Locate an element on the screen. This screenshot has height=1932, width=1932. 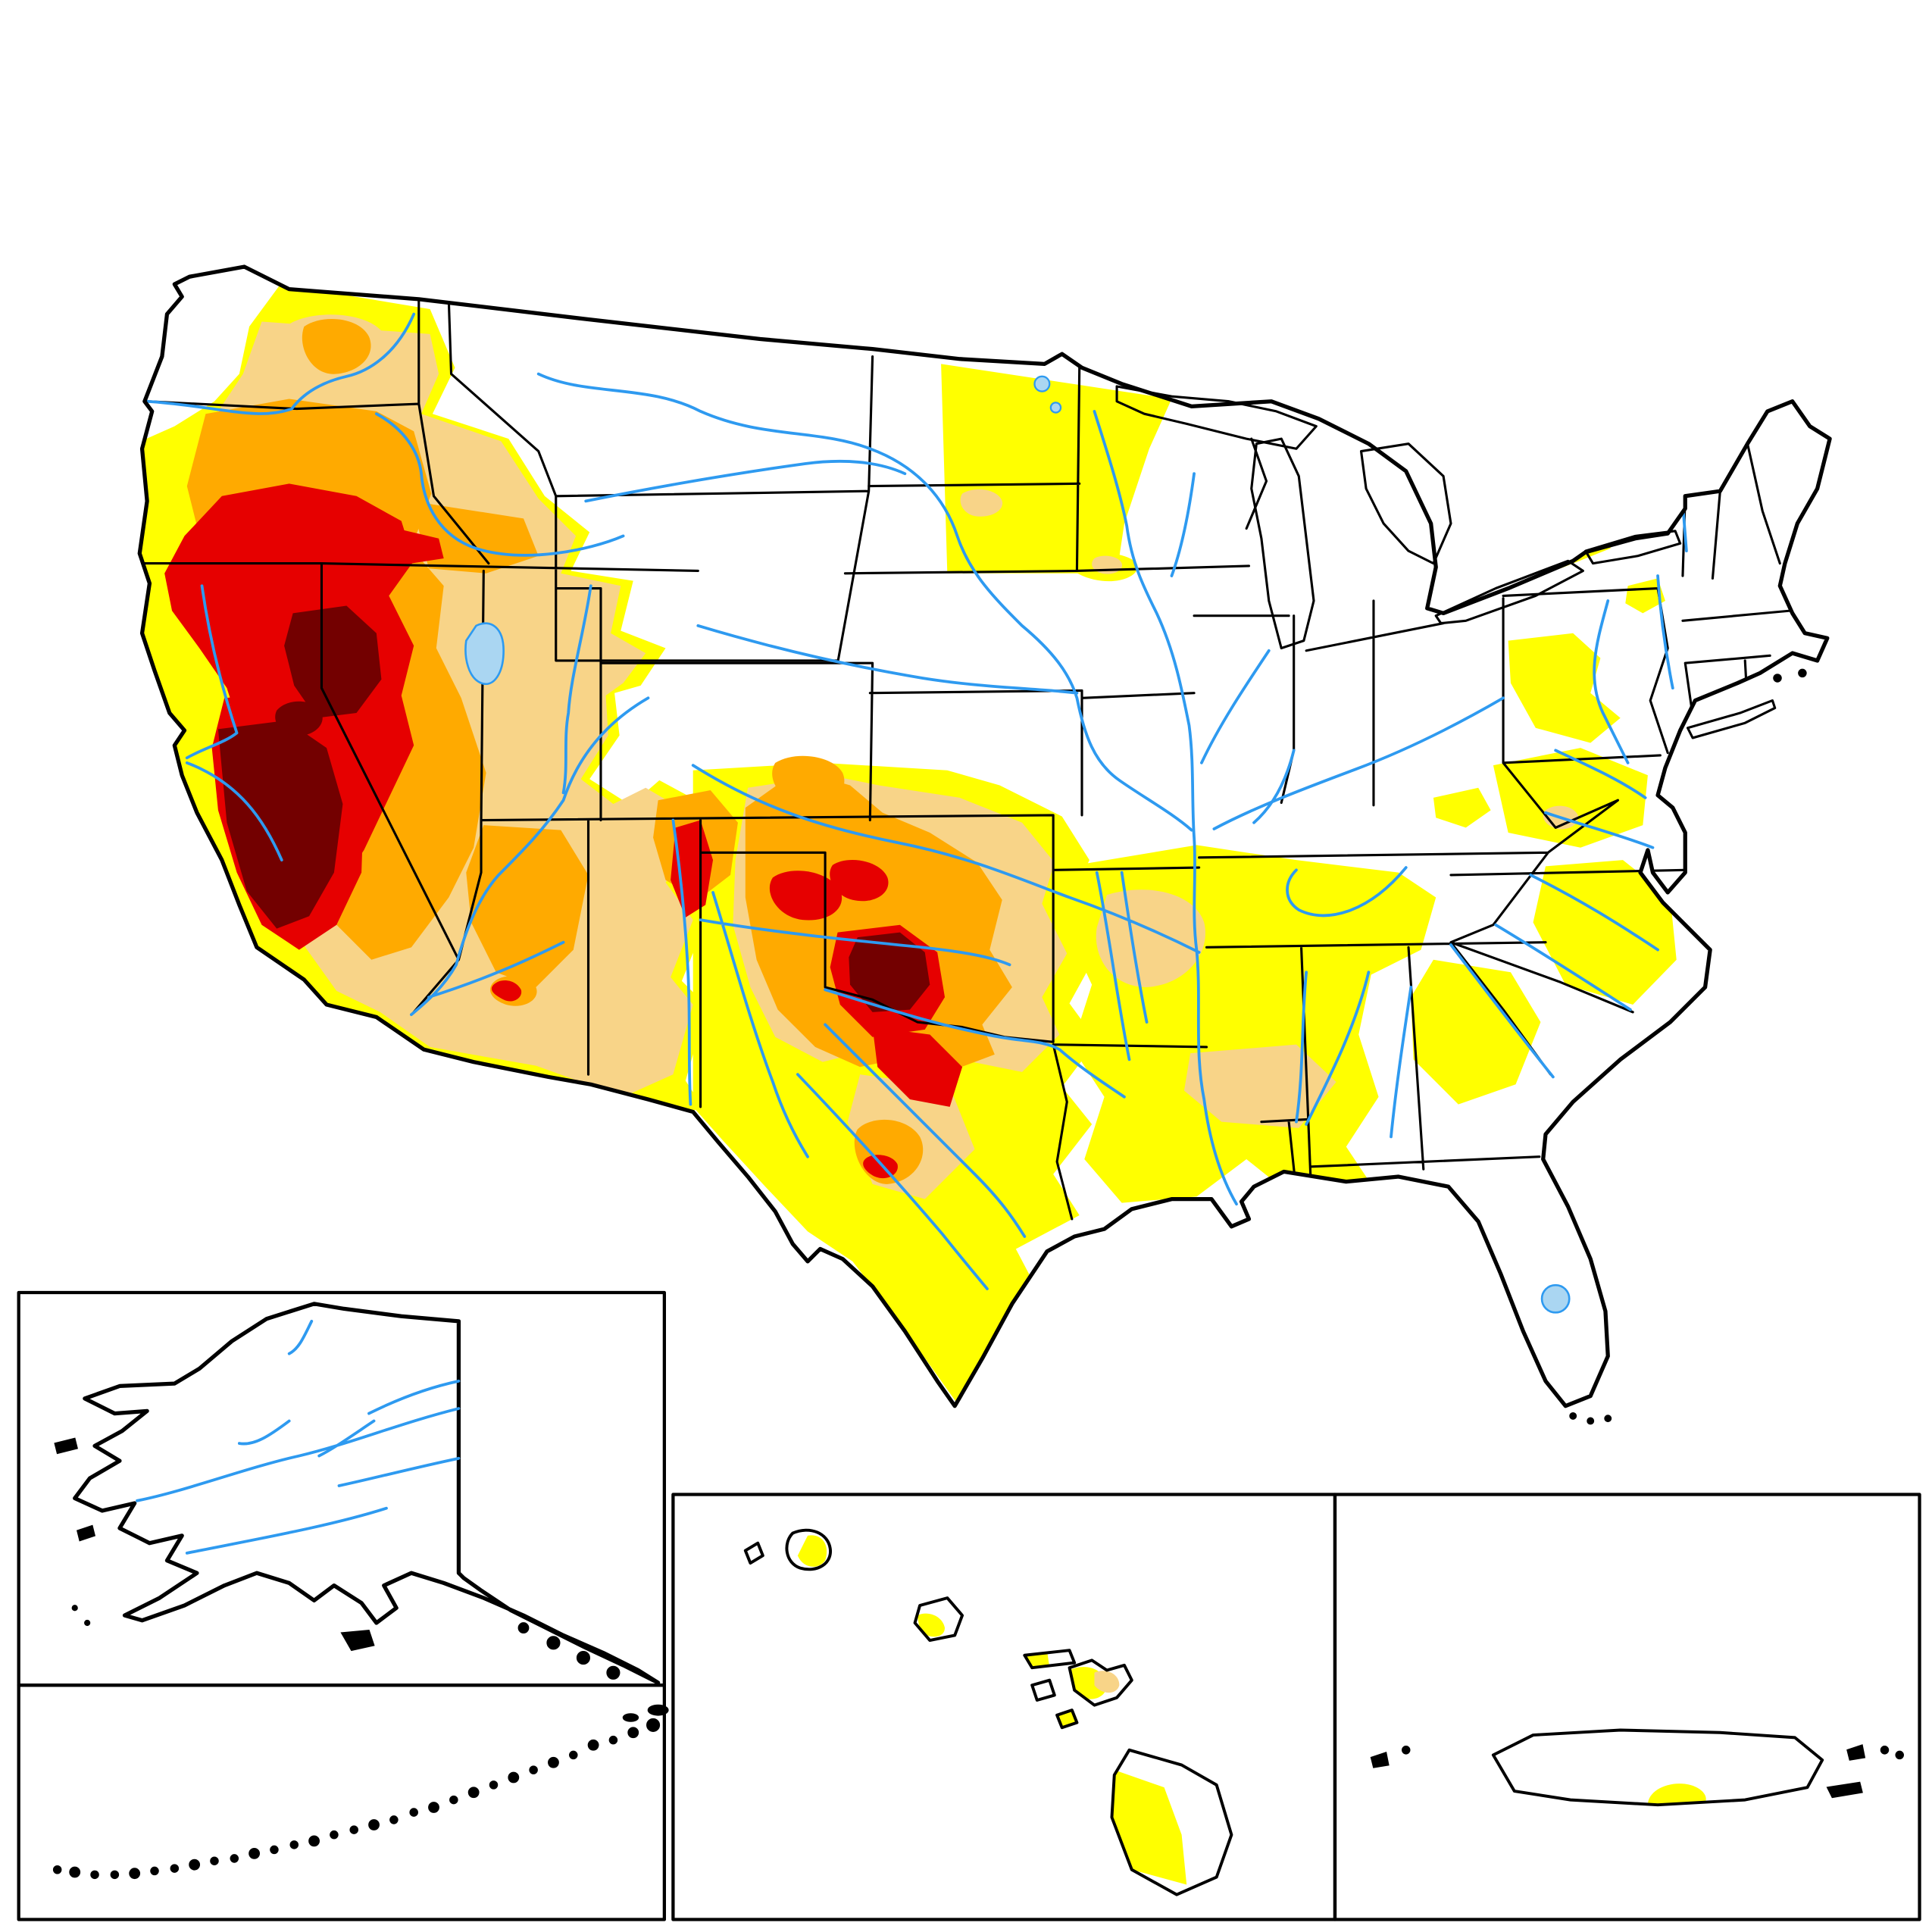
d0-big-island is located at coordinates (1148, 1828).